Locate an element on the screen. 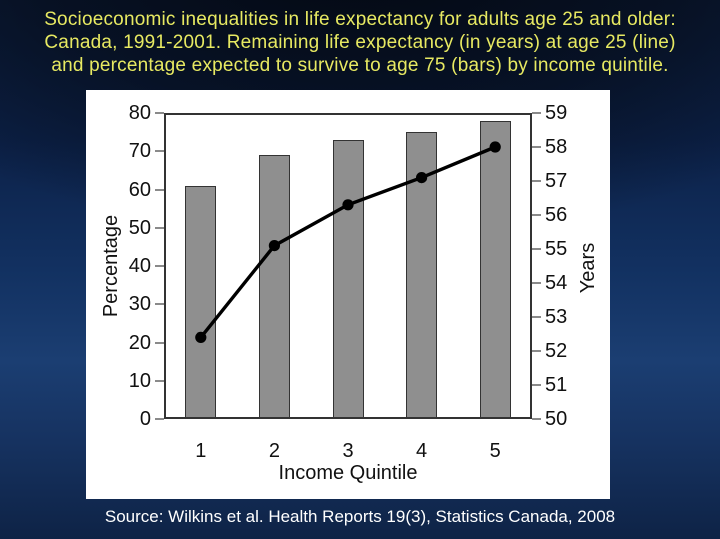 Image resolution: width=720 pixels, height=539 pixels. right-axis-tick-label: 57 is located at coordinates (556, 181).